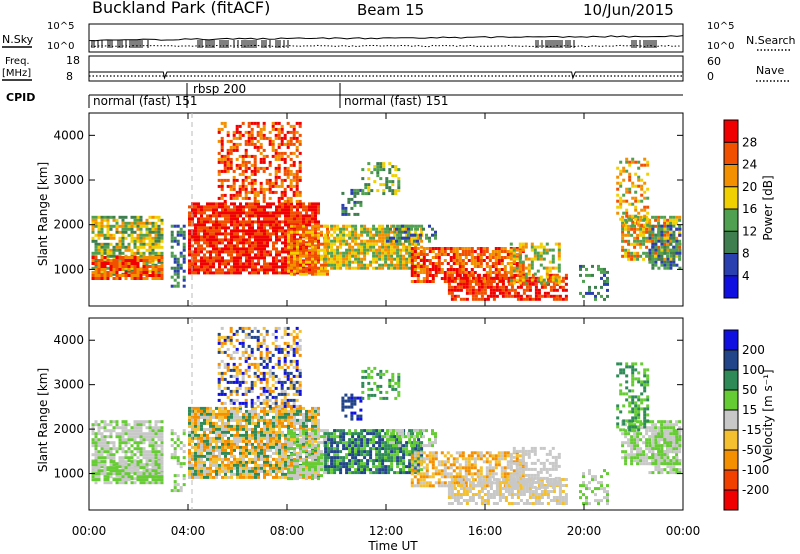  What do you see at coordinates (749, 142) in the screenshot?
I see `colorbar-tick-label: 28` at bounding box center [749, 142].